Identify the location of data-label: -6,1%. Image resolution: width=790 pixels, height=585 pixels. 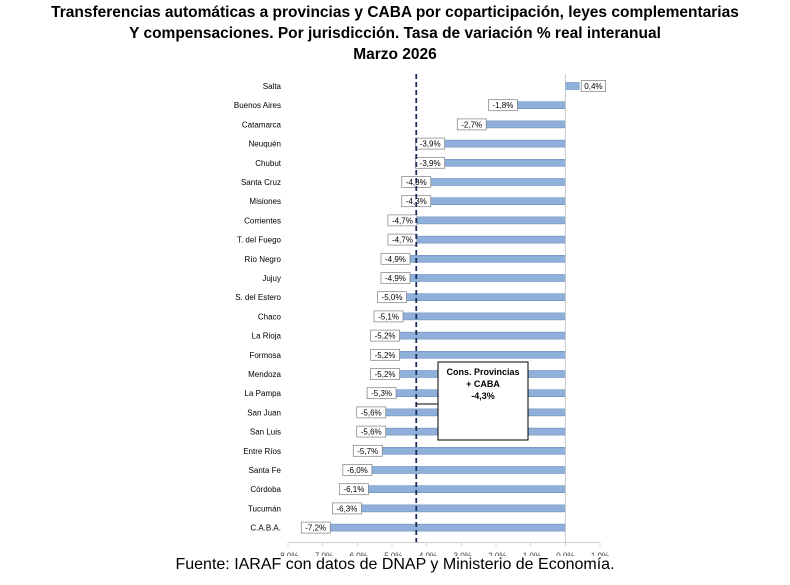
(353, 489).